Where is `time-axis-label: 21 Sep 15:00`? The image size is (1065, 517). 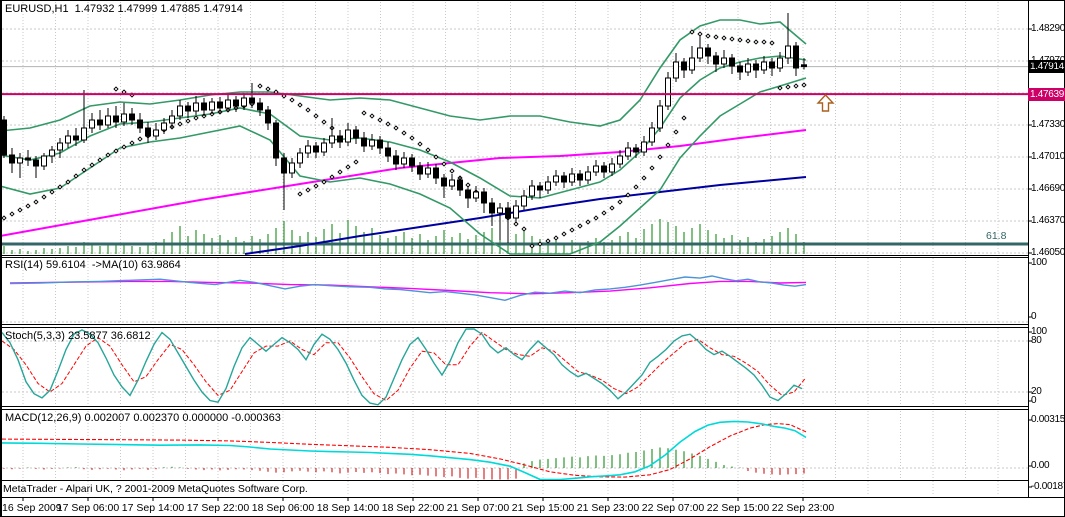 time-axis-label: 21 Sep 15:00 is located at coordinates (543, 508).